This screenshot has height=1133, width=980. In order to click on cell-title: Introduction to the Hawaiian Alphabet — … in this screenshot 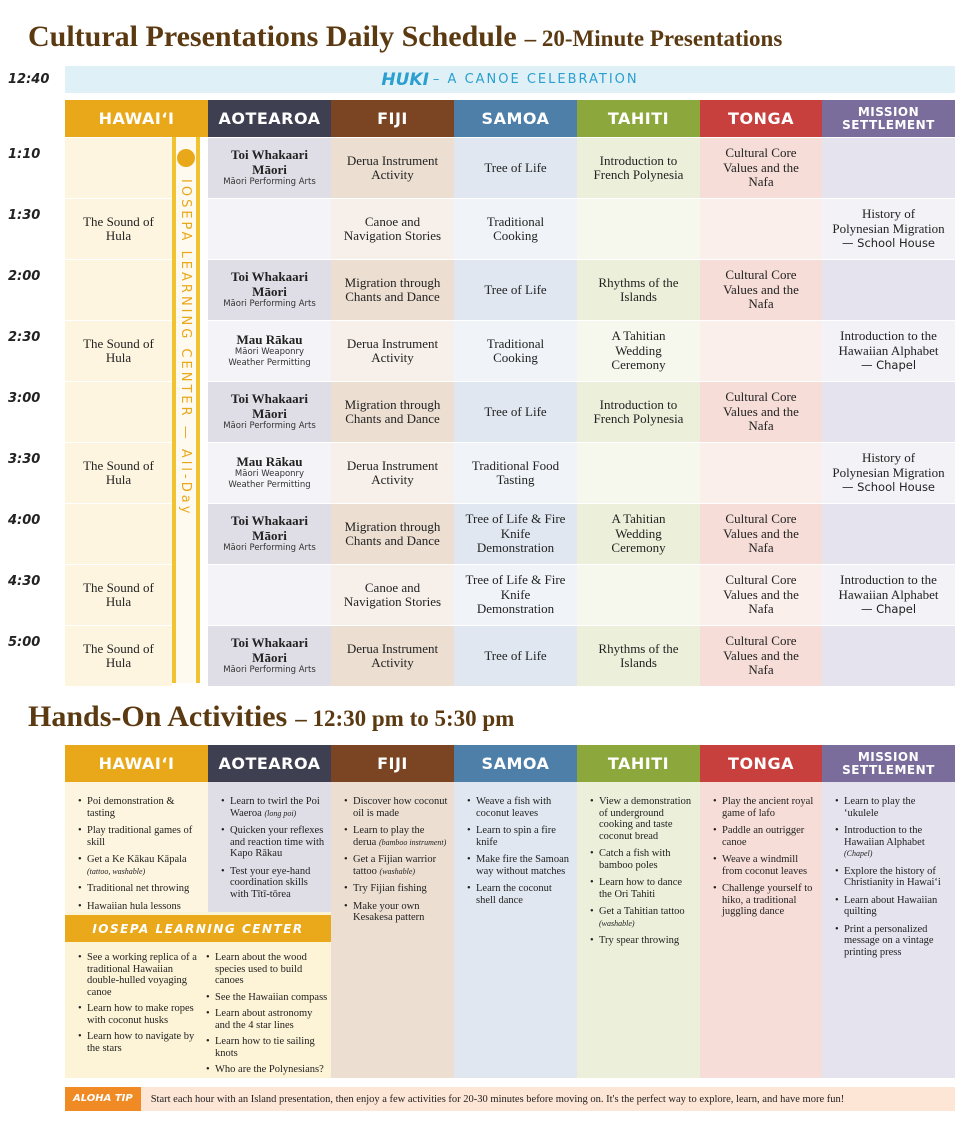, I will do `click(888, 350)`.